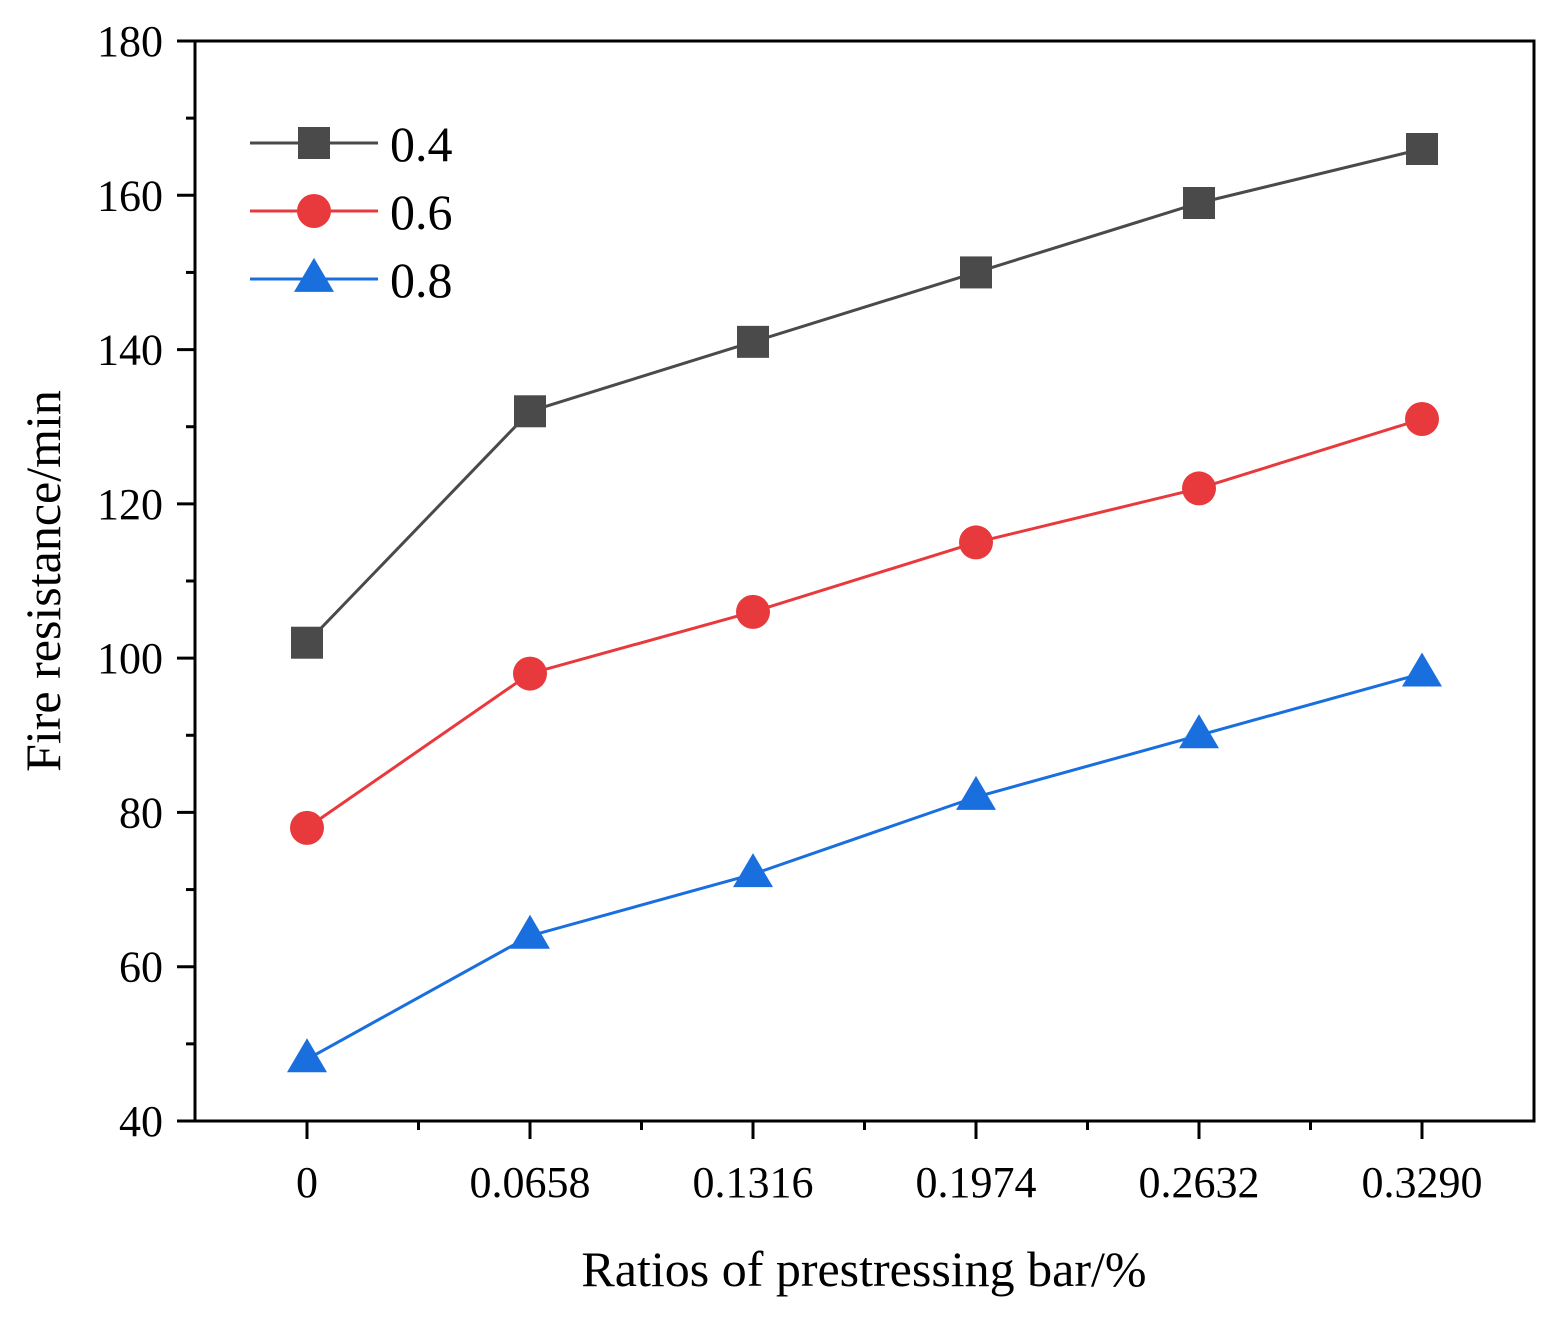 The width and height of the screenshot is (1557, 1318). I want to click on x-axis-title: Ratios of prestressing bar/%, so click(863, 1269).